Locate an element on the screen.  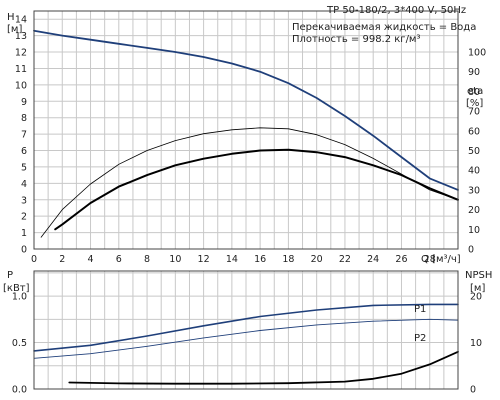
y-tick-label: 0.5 is located at coordinates (19, 343).